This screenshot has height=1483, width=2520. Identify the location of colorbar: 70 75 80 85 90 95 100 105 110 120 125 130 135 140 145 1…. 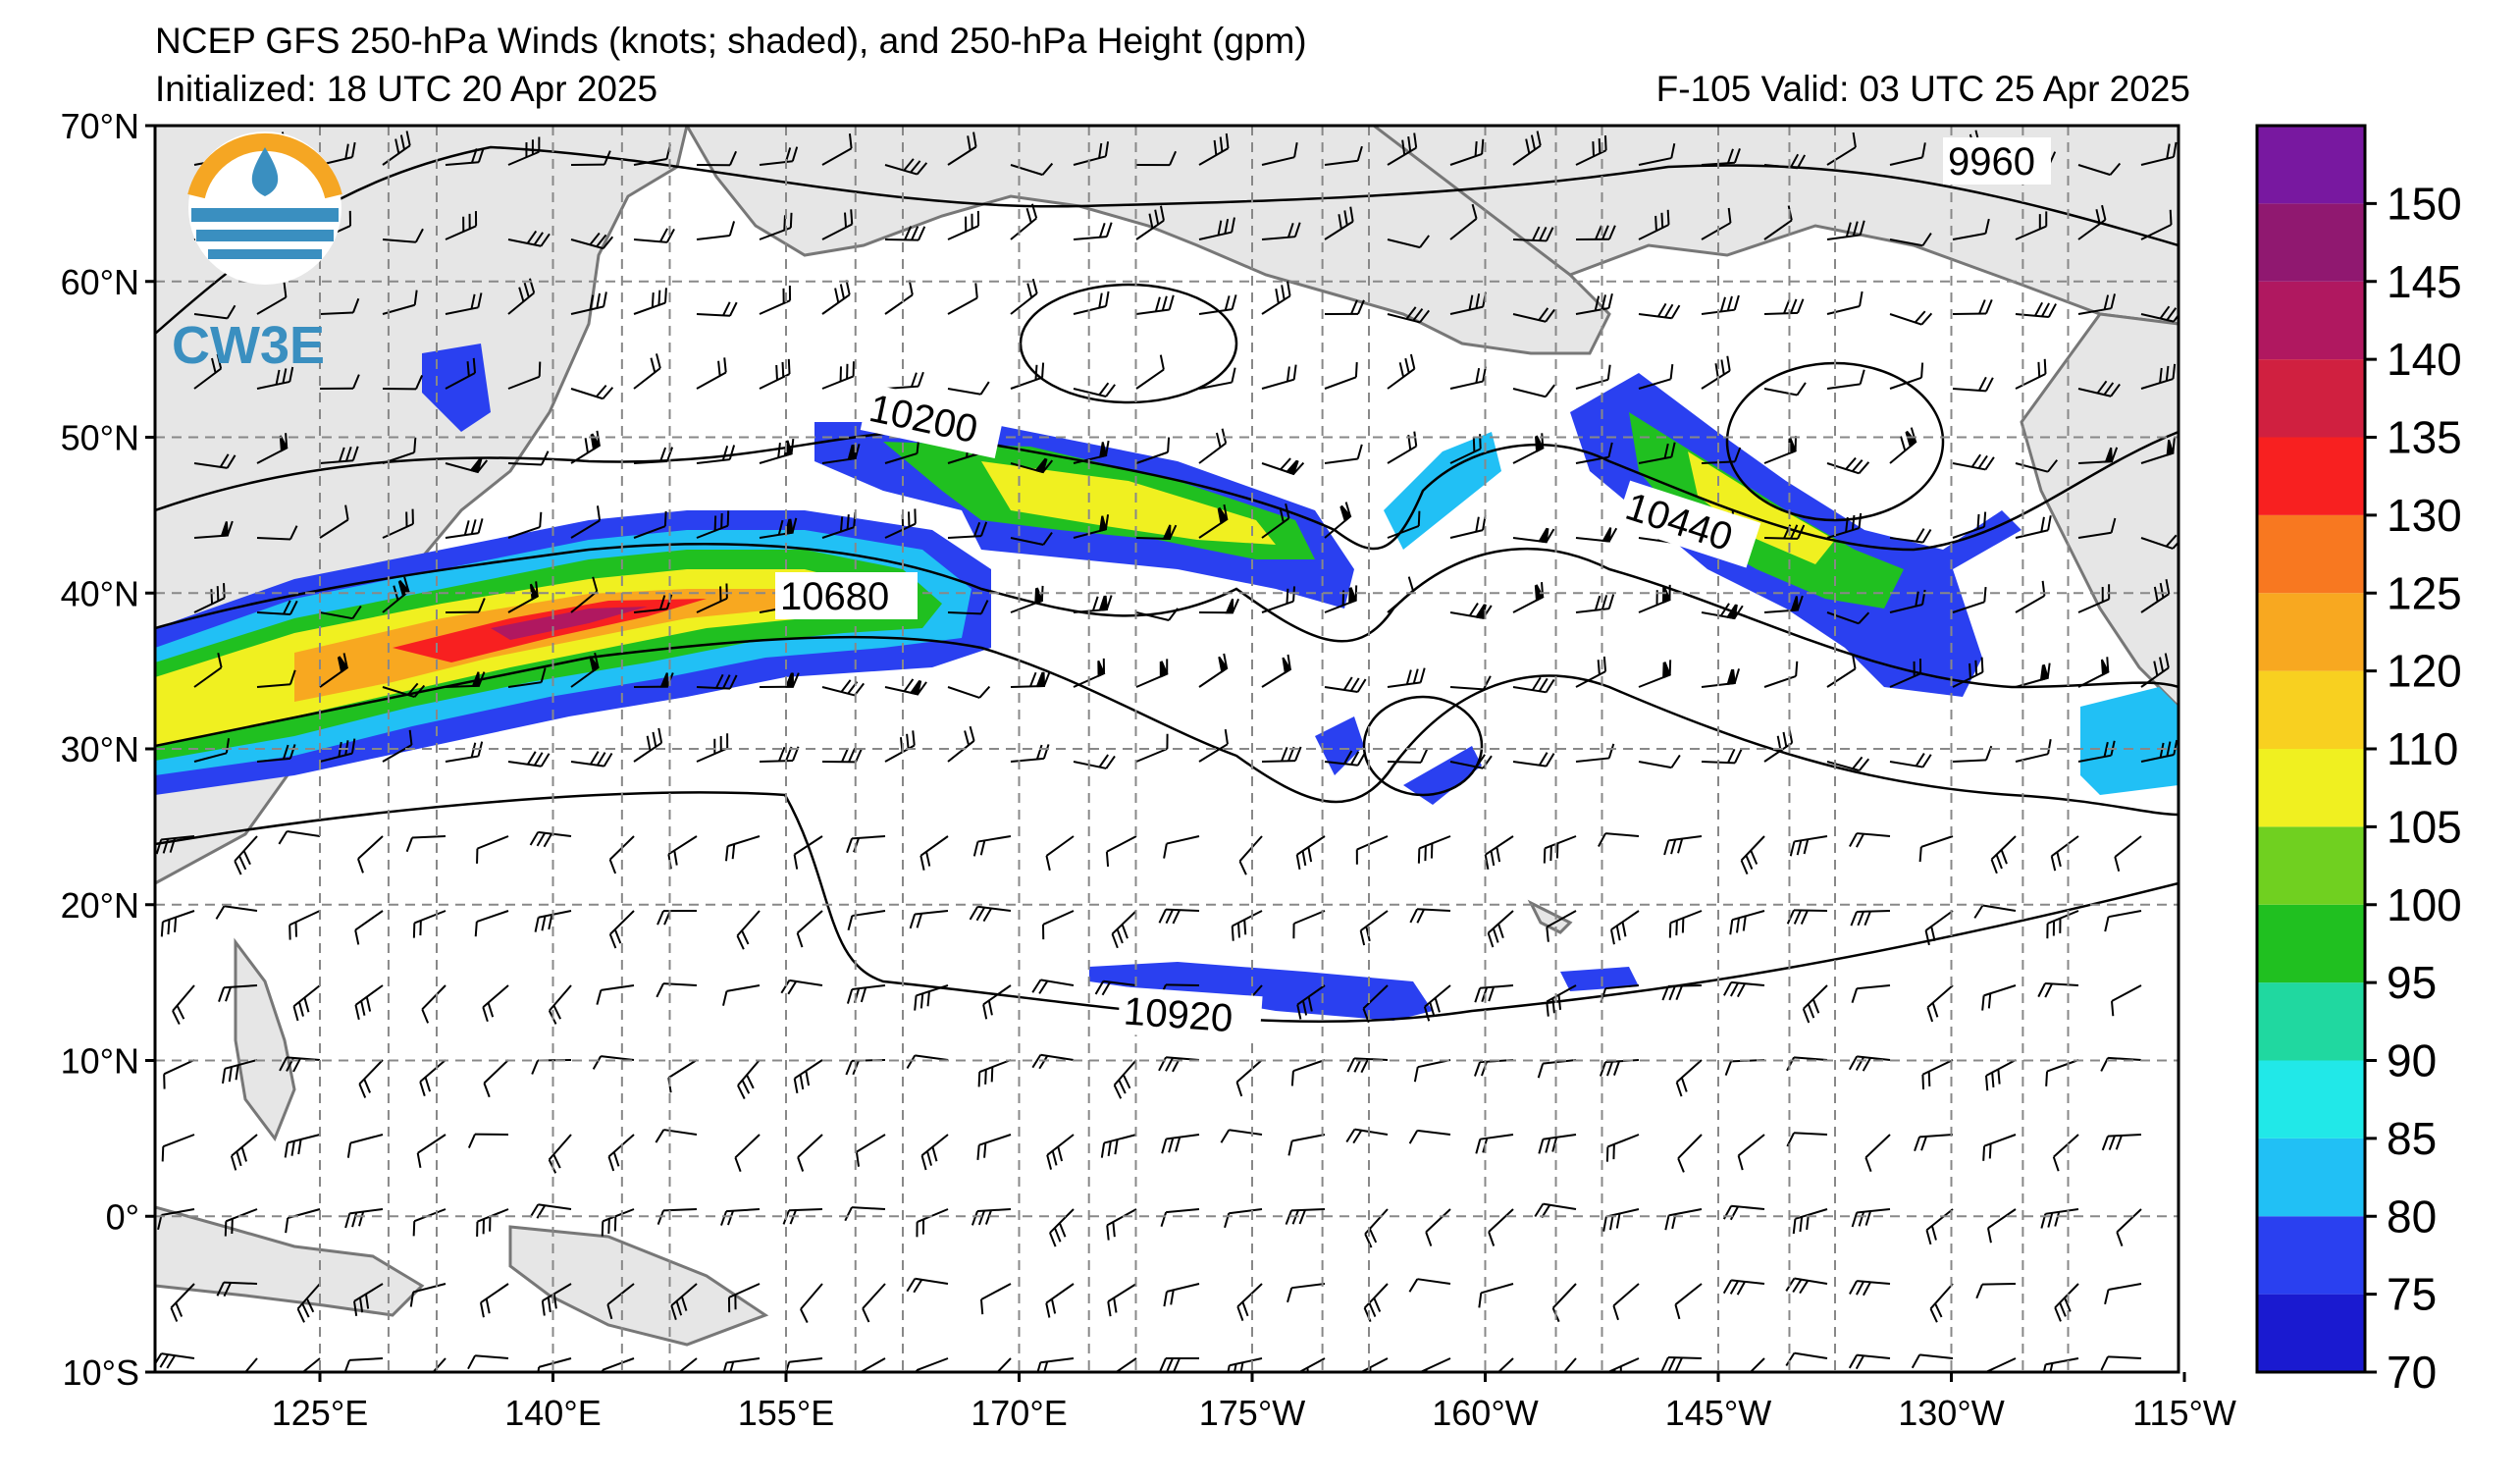
(2358, 761).